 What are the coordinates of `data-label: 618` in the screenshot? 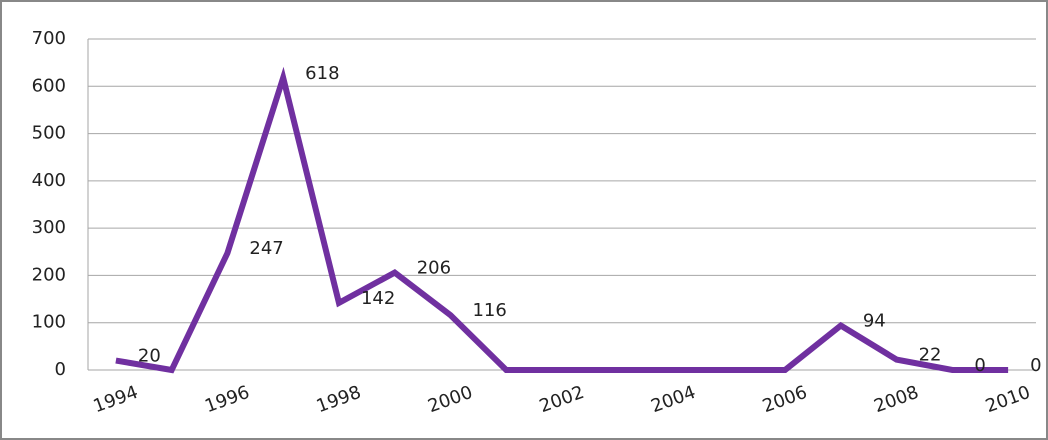 It's located at (322, 73).